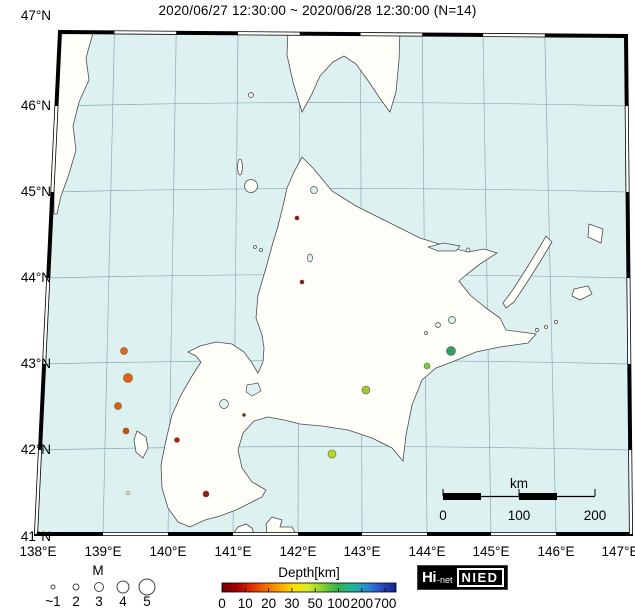  I want to click on scalebar-tick-label: 0, so click(443, 515).